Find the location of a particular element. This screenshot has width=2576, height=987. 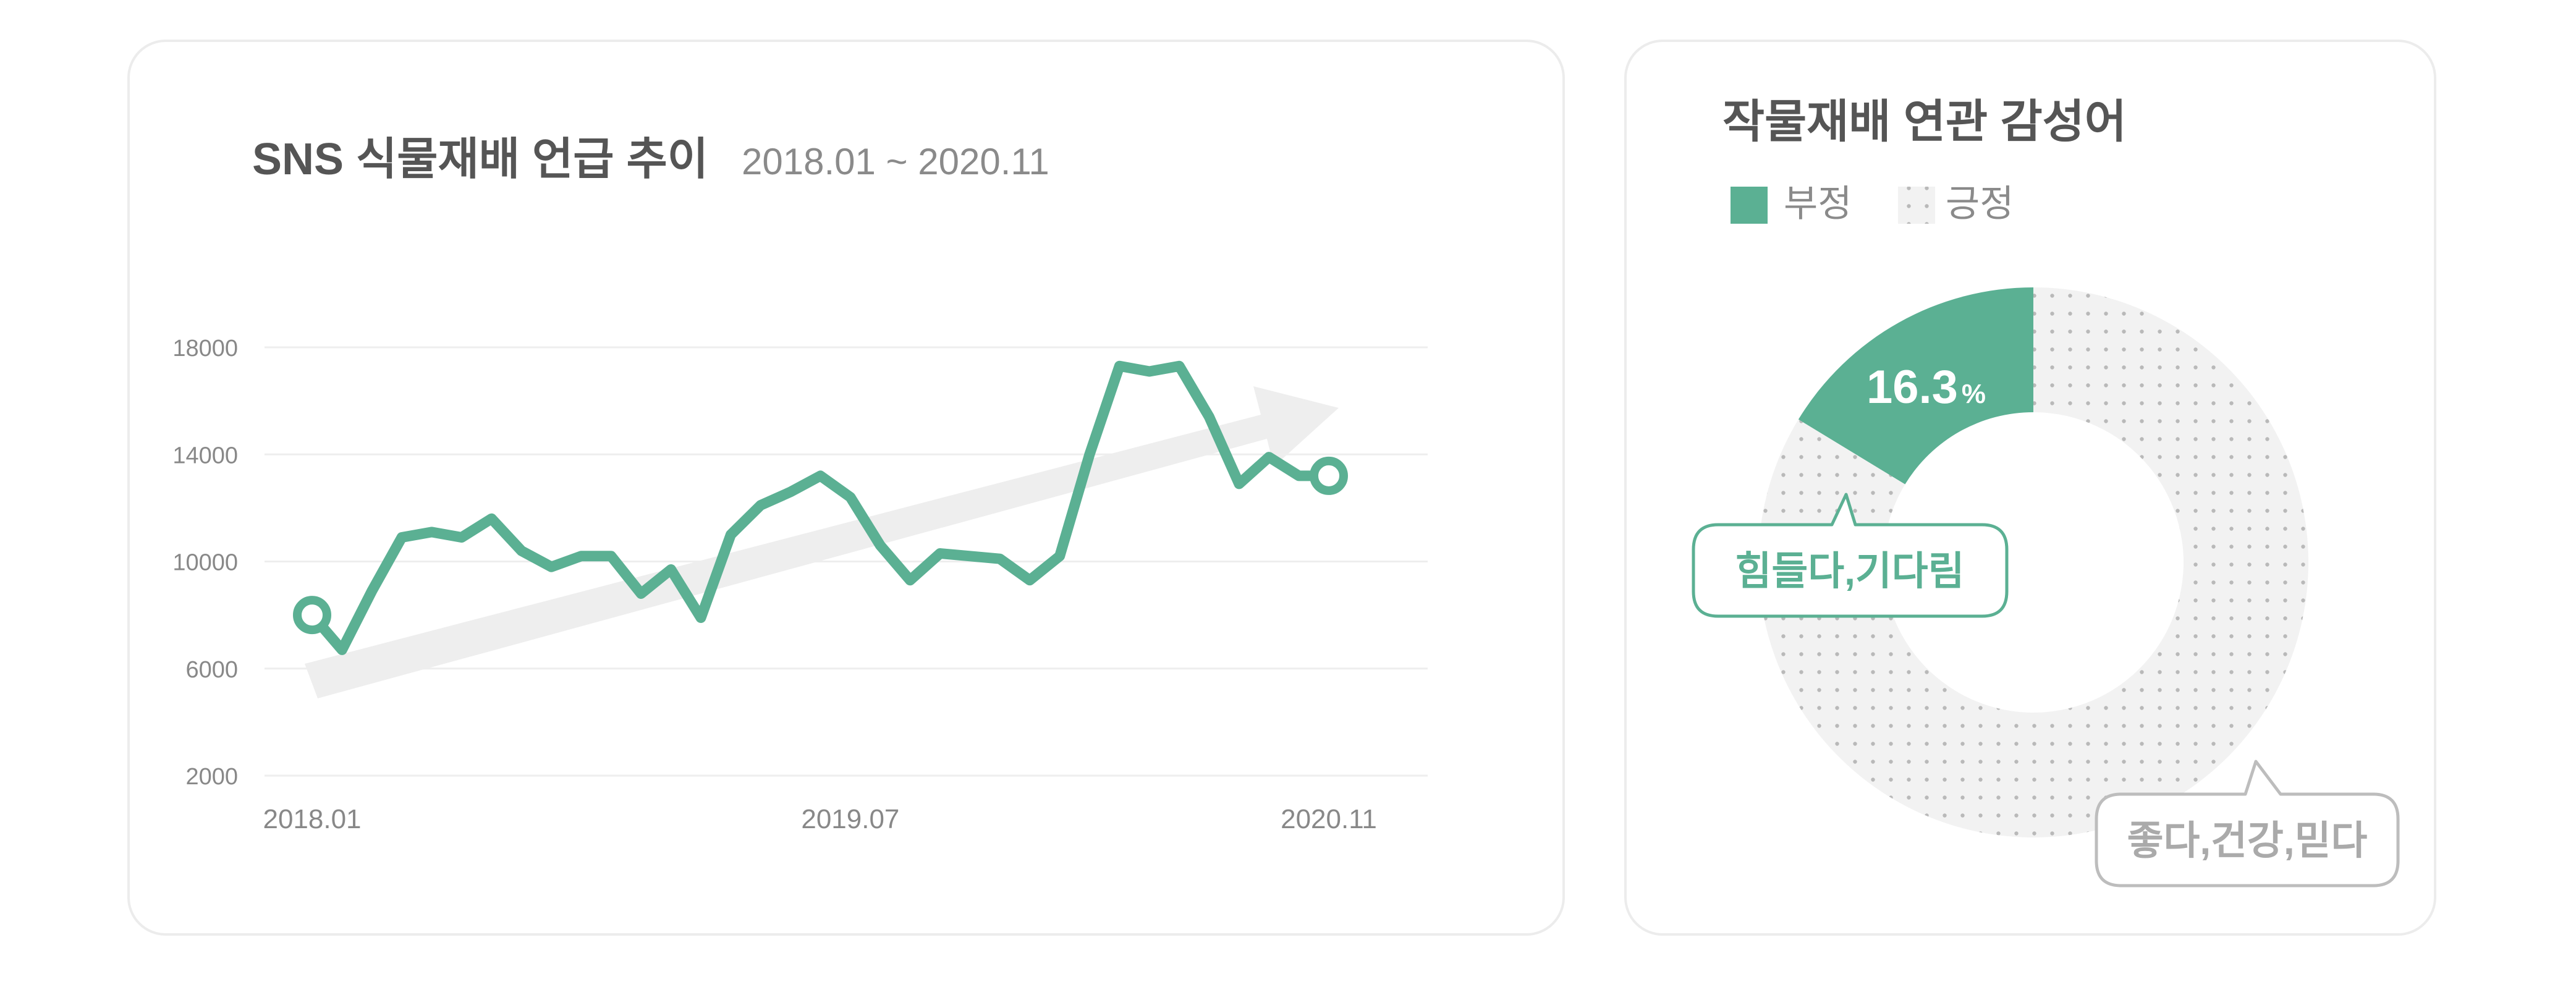

line-series-endpoints is located at coordinates (820, 545).